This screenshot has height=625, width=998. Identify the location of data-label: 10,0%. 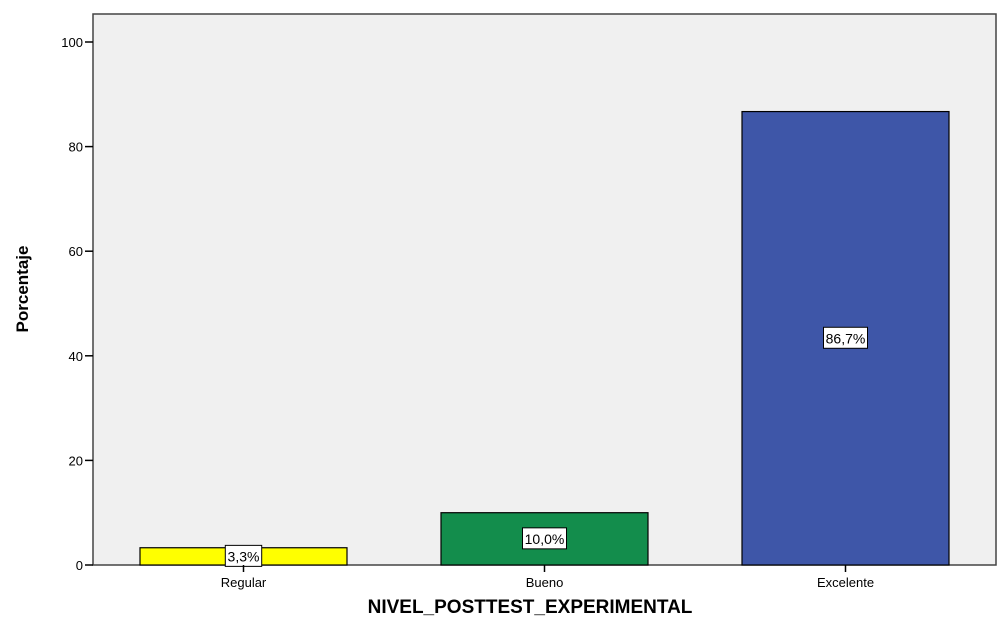
(545, 539).